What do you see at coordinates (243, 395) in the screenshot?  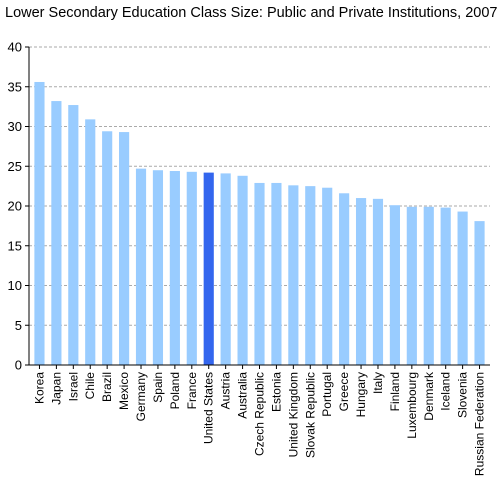 I see `x-tick-label: Australia` at bounding box center [243, 395].